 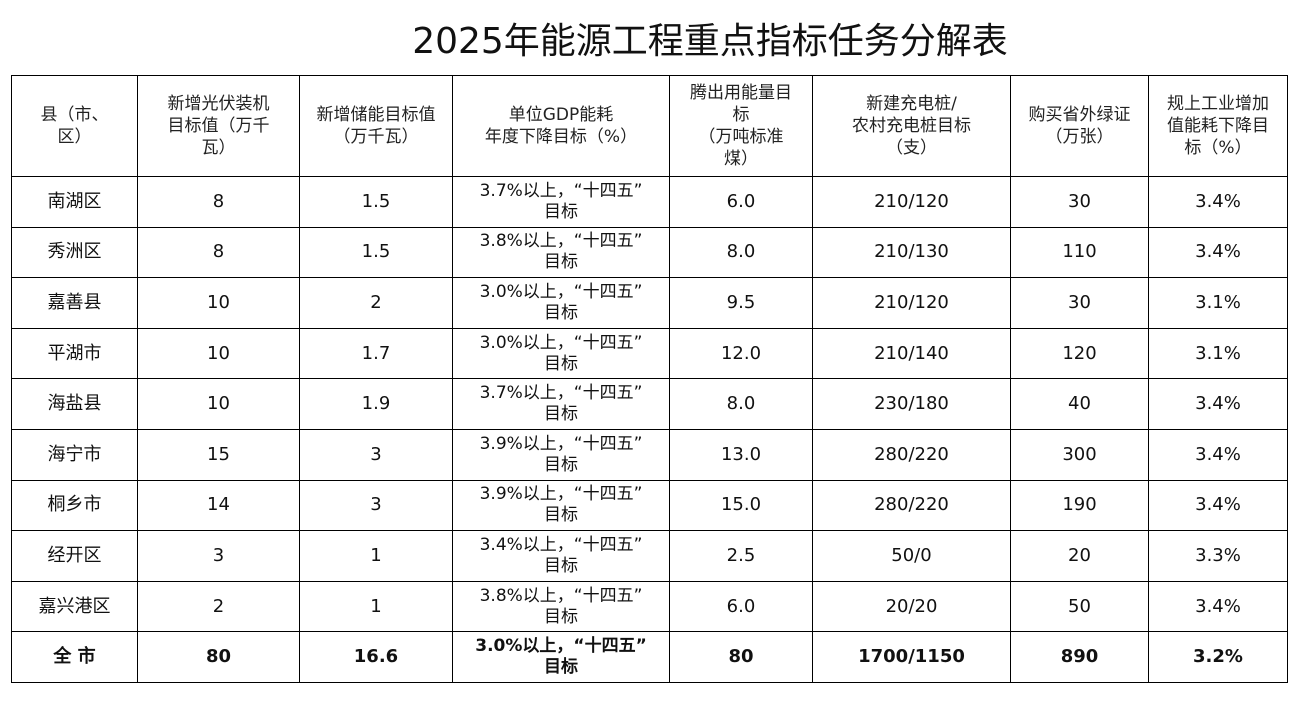 I want to click on column-header-pv: 新增光伏装机 目标值（万千 瓦）, so click(x=218, y=126).